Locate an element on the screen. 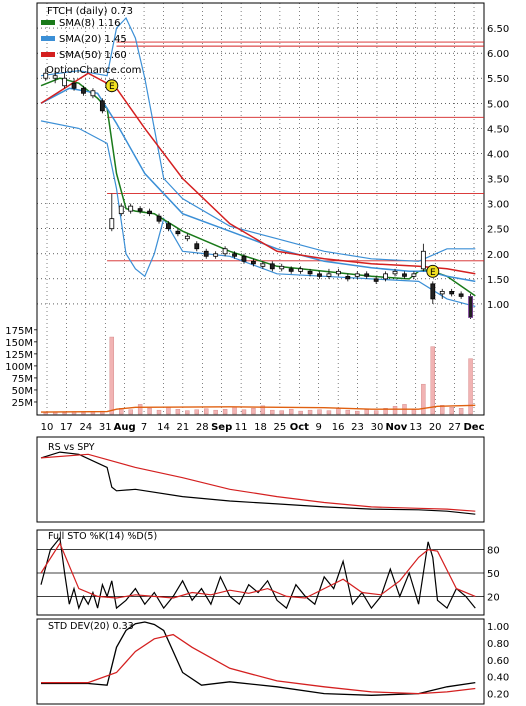 The width and height of the screenshot is (526, 706). volume-tick-label: 25M is located at coordinates (22, 403).